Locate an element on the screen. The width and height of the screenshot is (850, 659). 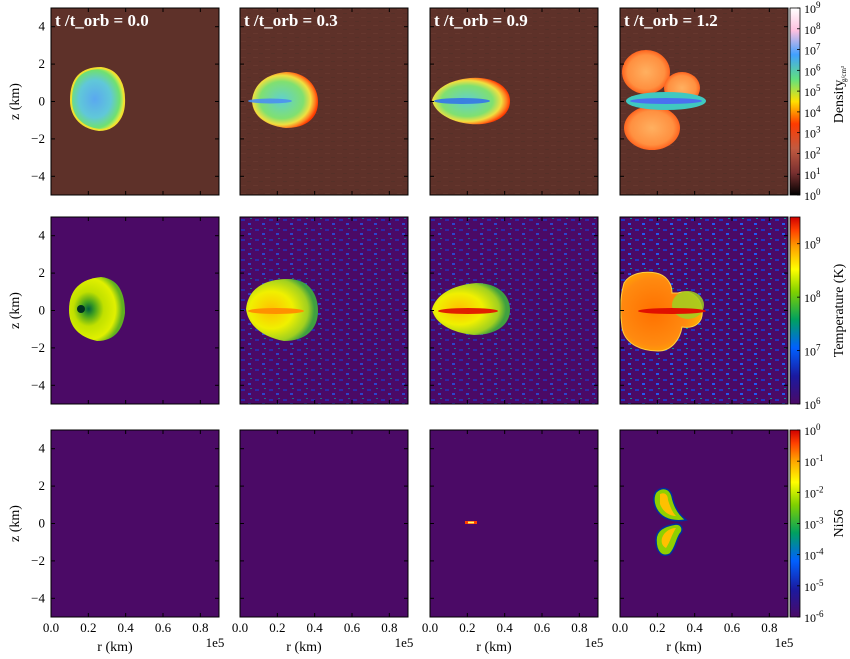
panel-density-2: t /t_orb = 0.9 is located at coordinates (514, 101).